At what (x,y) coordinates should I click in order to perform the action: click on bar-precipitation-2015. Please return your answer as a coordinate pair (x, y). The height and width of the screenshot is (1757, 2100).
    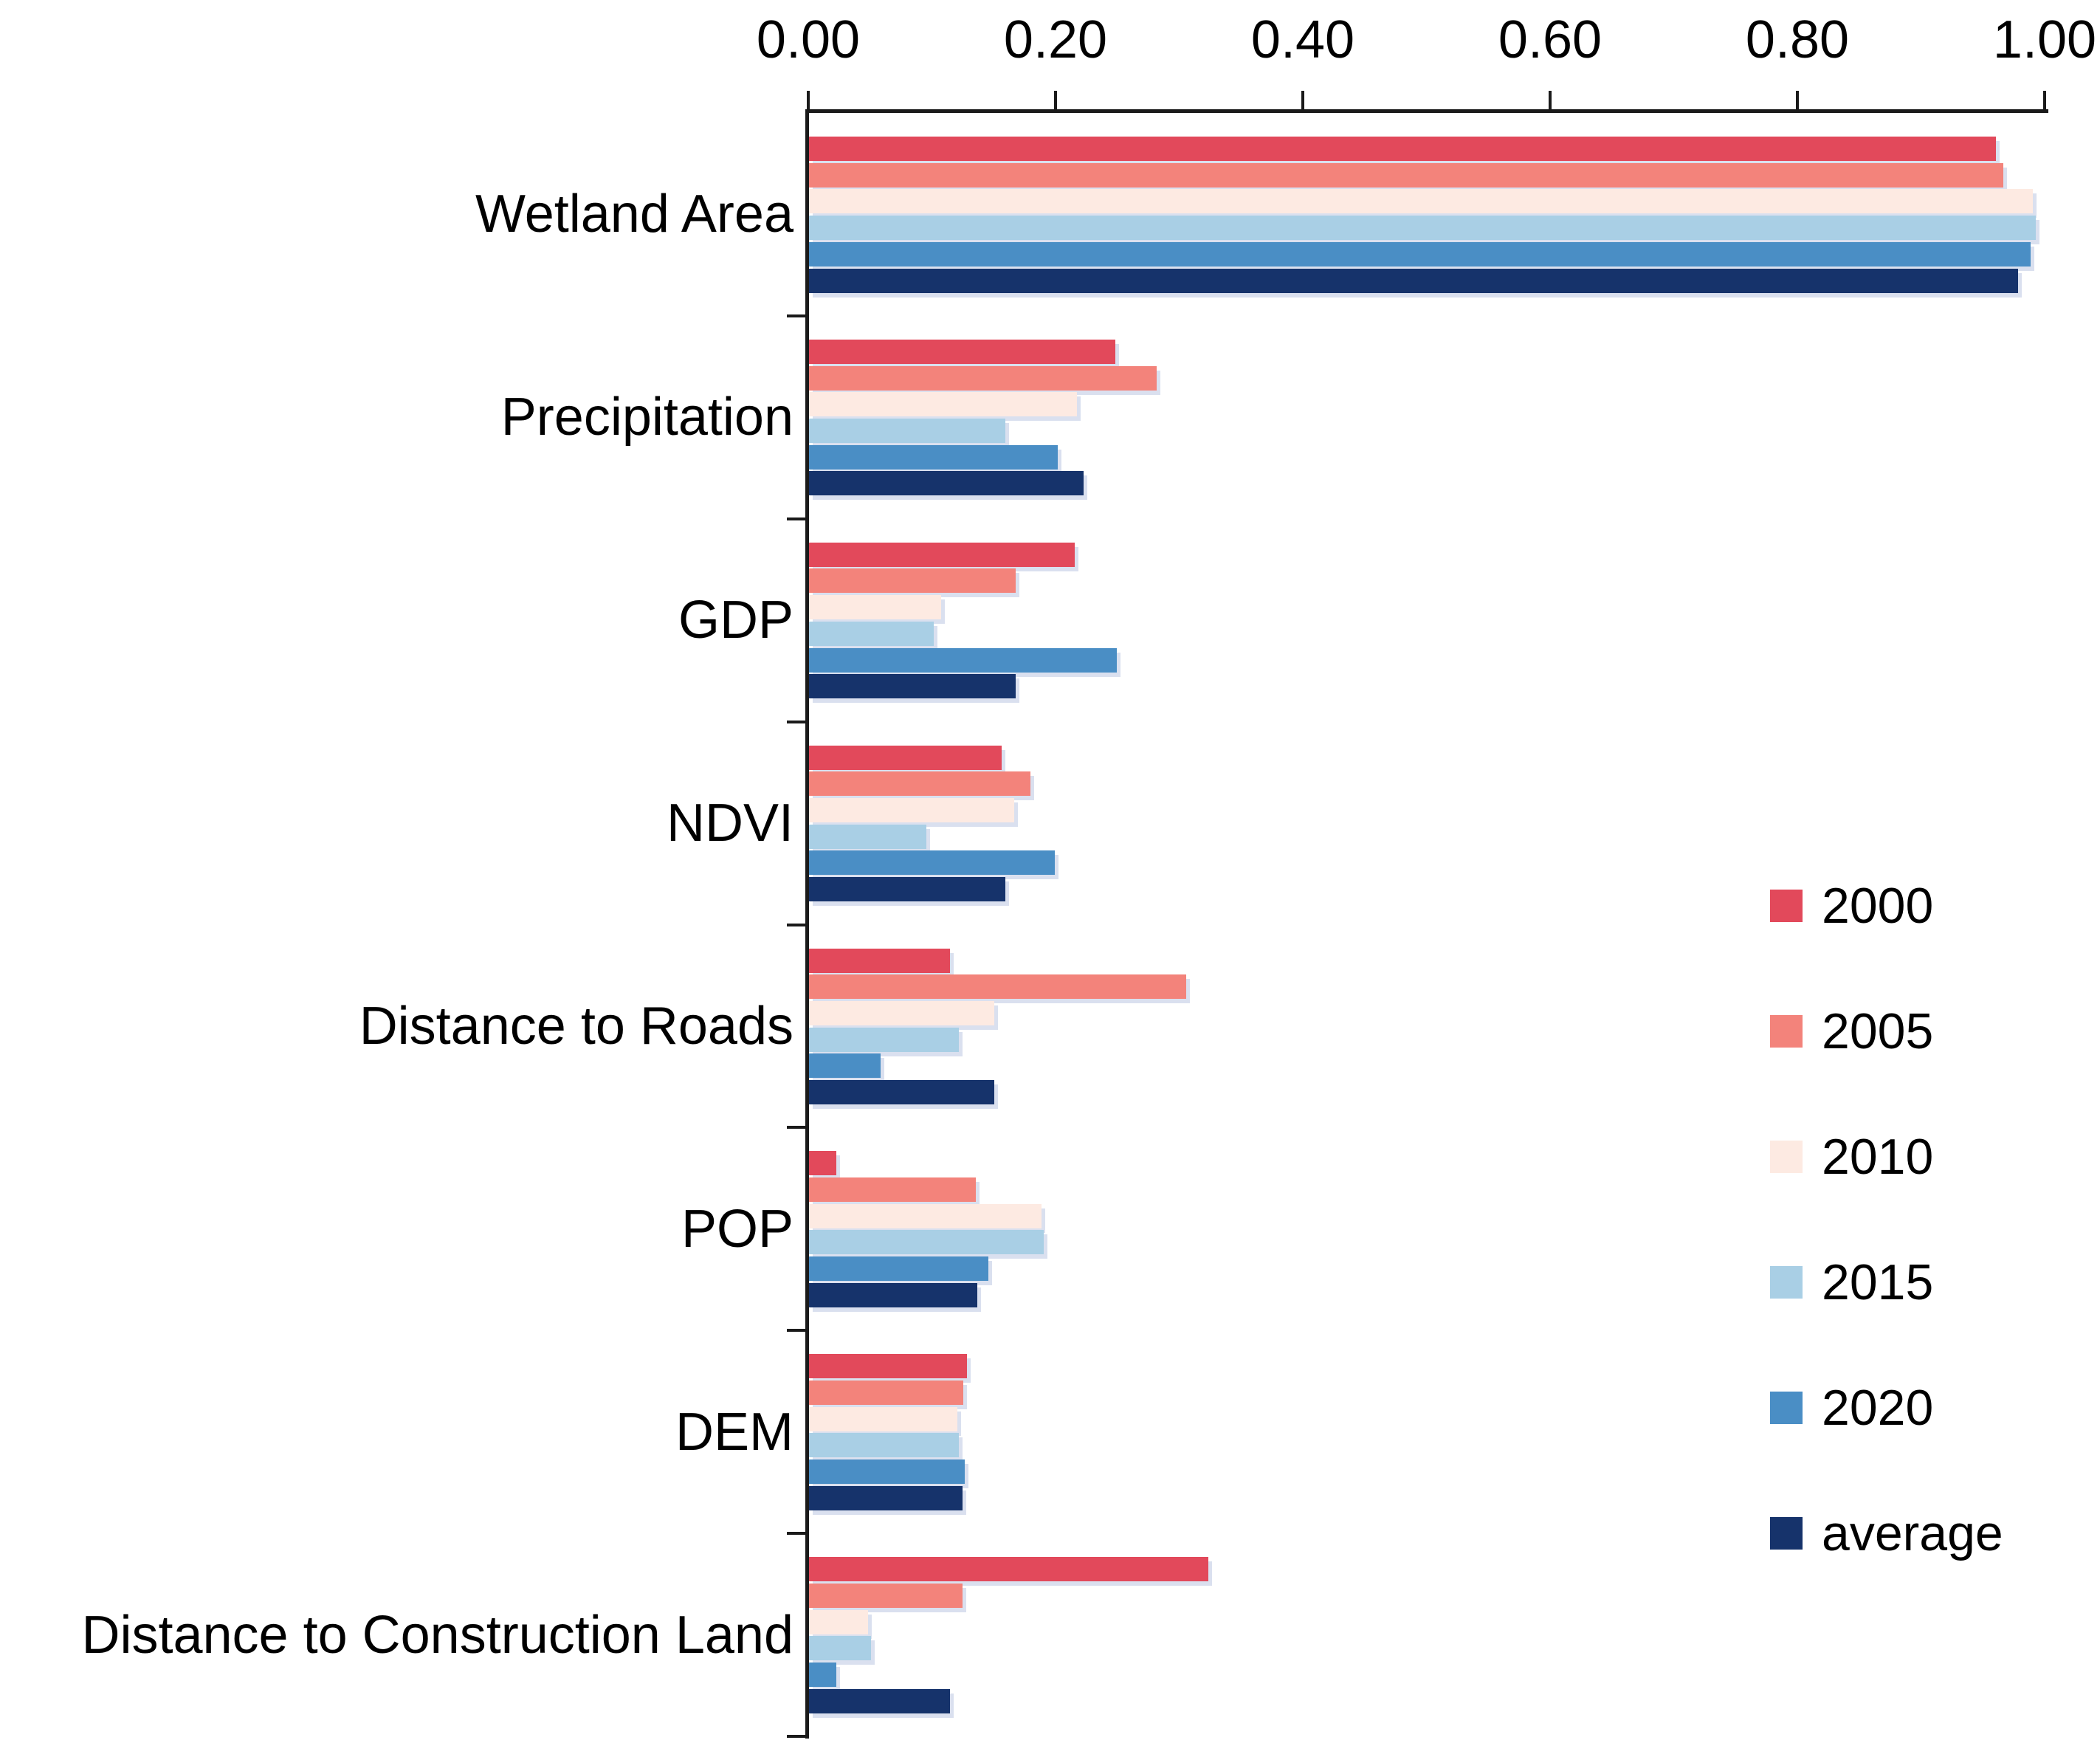
    Looking at the image, I should click on (907, 430).